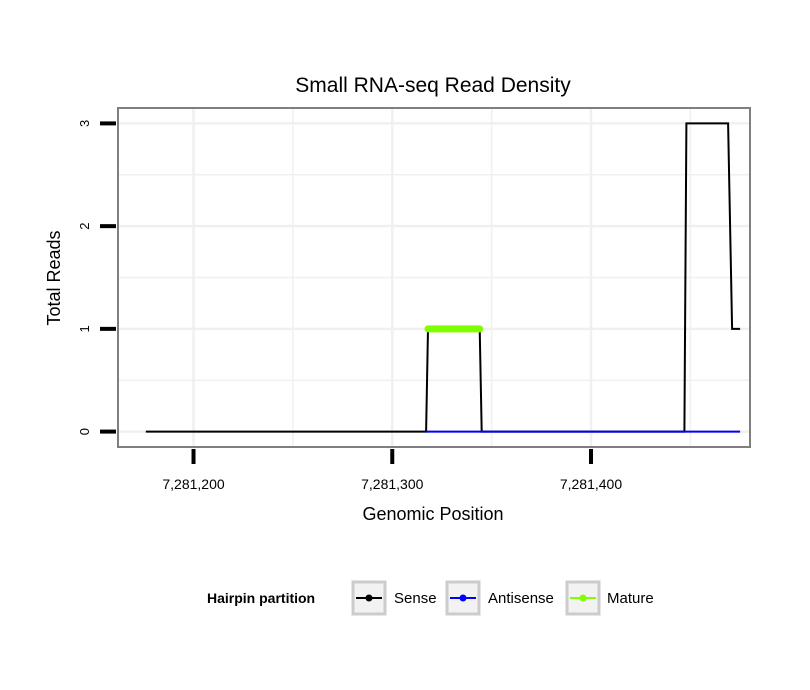  I want to click on legend-item-antisense: Antisense, so click(499, 598).